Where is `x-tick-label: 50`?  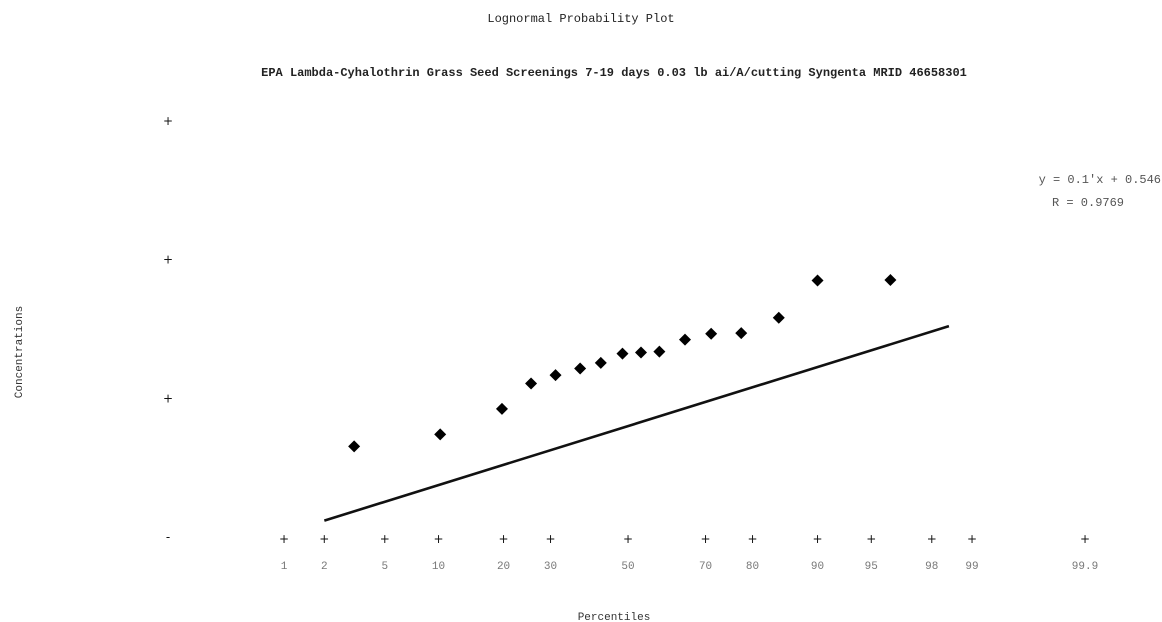 x-tick-label: 50 is located at coordinates (627, 567).